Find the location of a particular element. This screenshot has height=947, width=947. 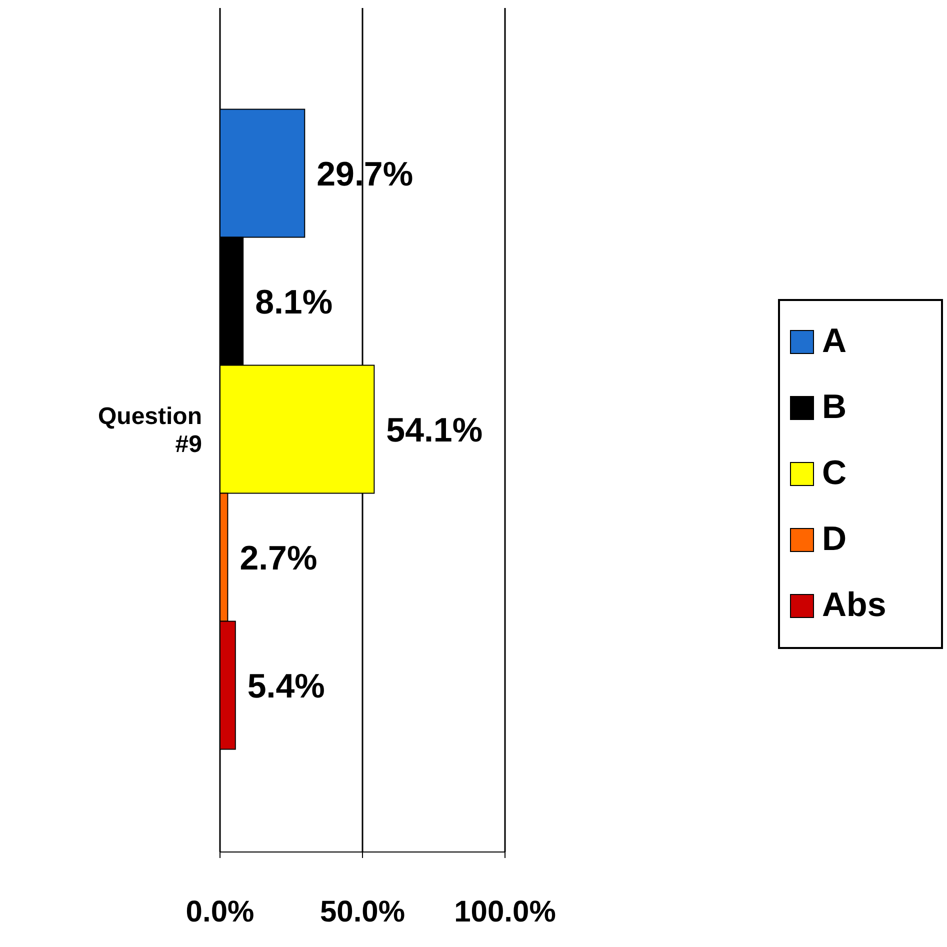

y-tick-label: Question #9 is located at coordinates (150, 430).